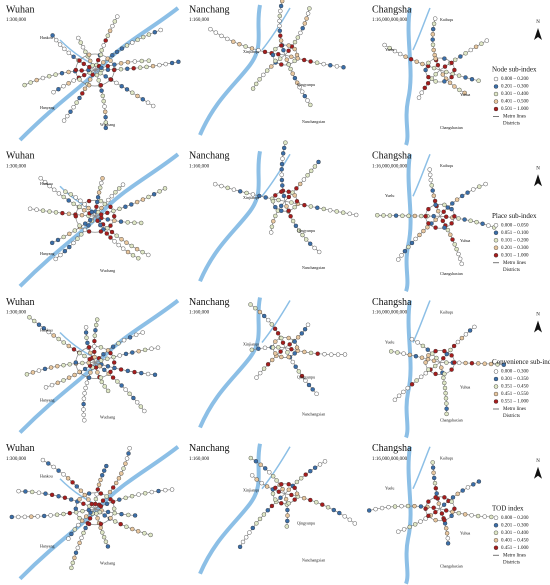  I want to click on legend-label: 0.201 – 0.300, so click(515, 248).